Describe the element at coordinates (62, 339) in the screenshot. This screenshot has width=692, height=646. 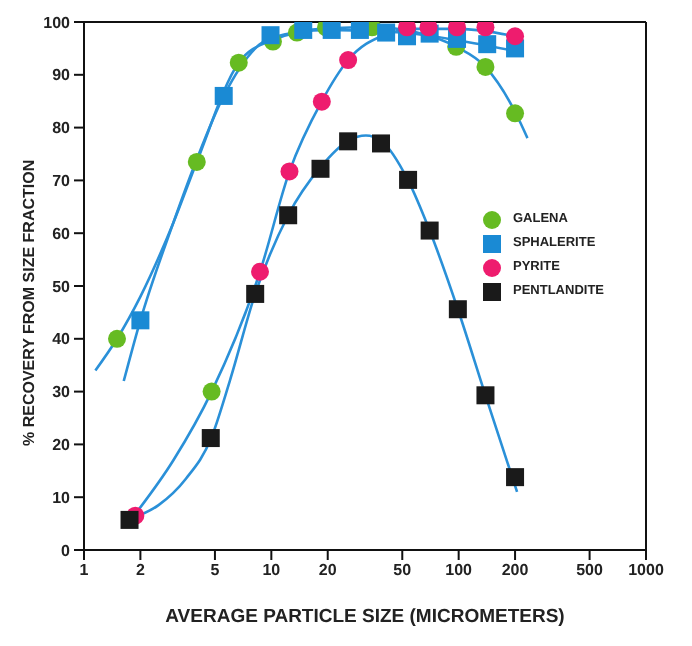
I see `y-tick-label: 40` at that location.